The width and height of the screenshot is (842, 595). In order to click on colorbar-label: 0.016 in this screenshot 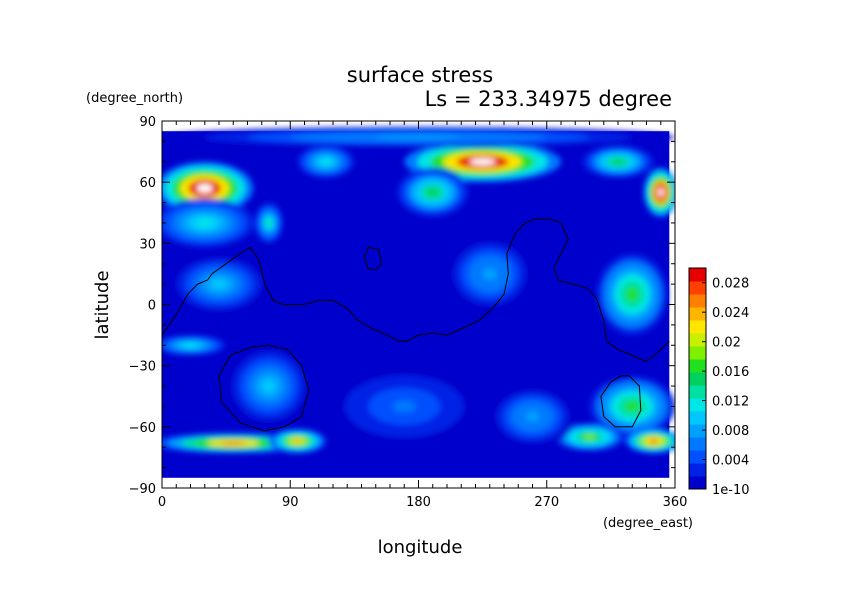, I will do `click(730, 372)`.